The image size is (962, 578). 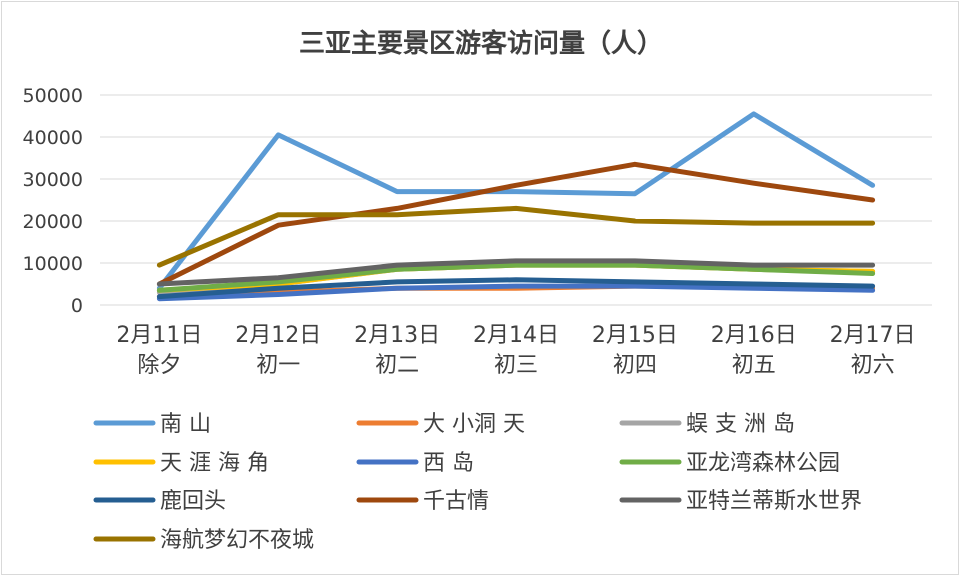 What do you see at coordinates (481, 43) in the screenshot?
I see `chart-title: 三亚主要景区游客访问量（人）` at bounding box center [481, 43].